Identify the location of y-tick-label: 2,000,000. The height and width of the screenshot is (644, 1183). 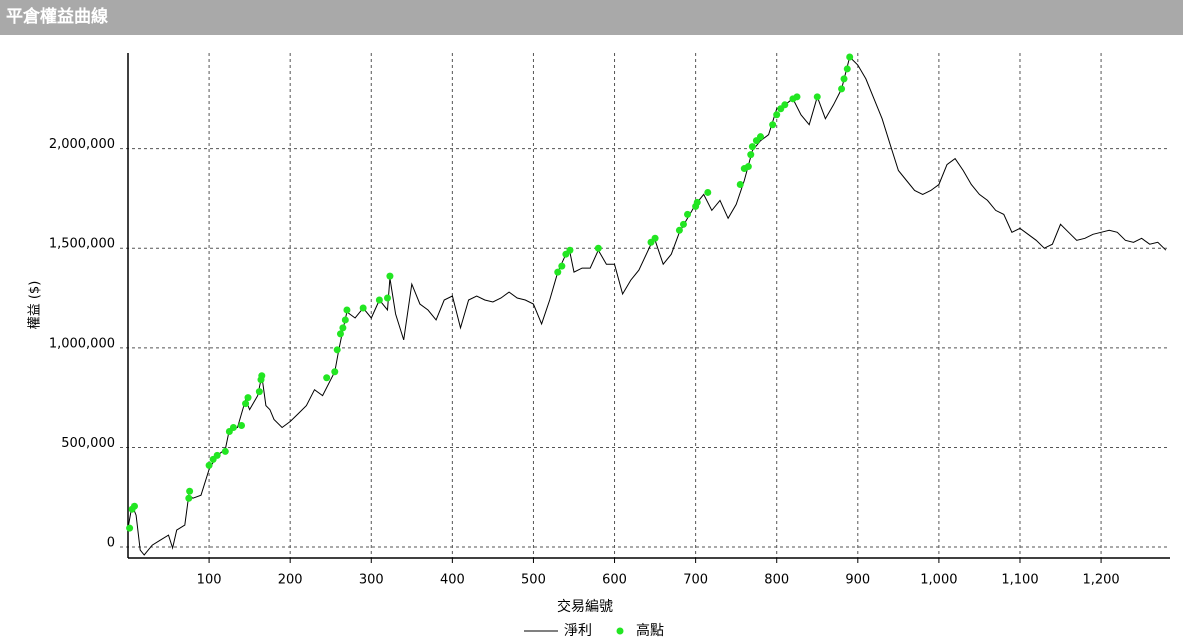
(82, 144).